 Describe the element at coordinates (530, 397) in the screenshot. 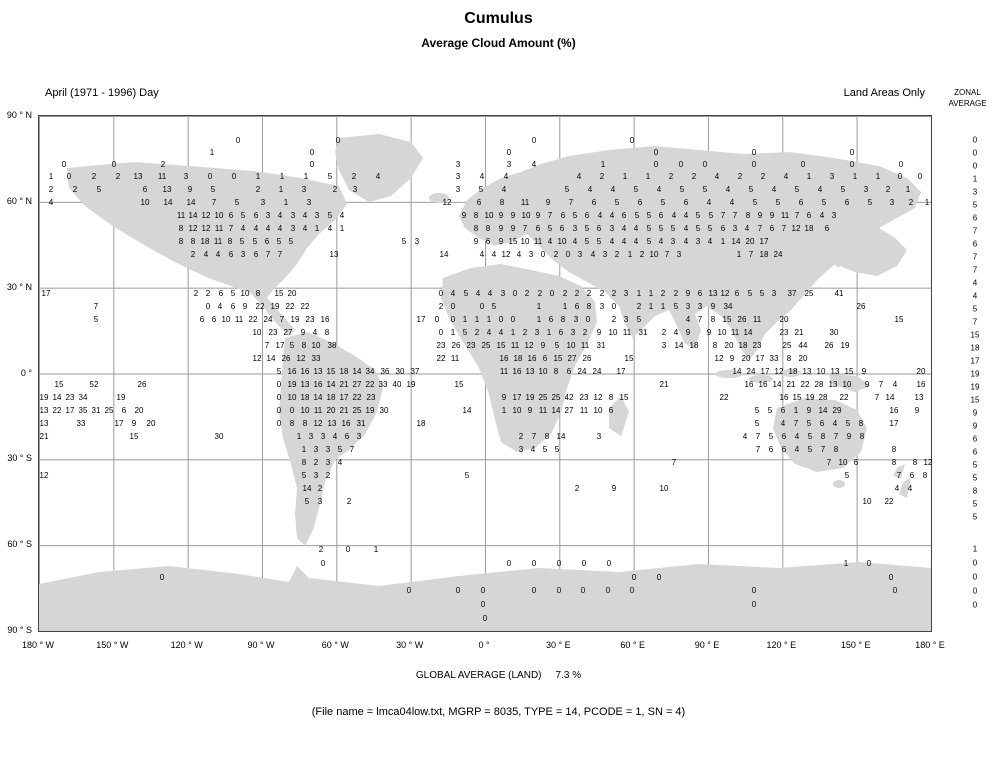

I see `grid-value: 19` at that location.